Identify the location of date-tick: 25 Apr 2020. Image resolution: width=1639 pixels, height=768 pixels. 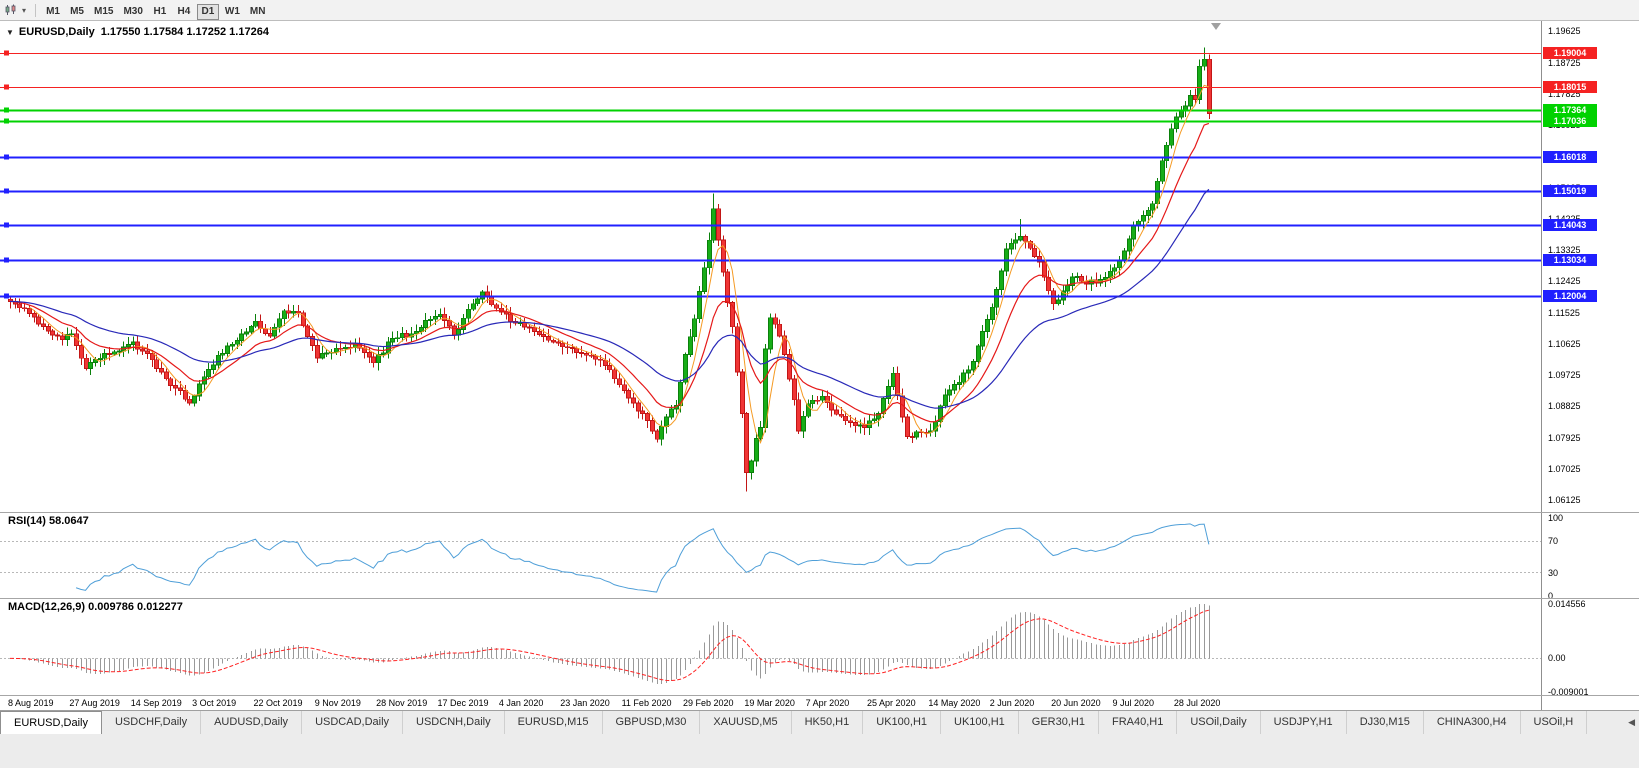
(891, 703).